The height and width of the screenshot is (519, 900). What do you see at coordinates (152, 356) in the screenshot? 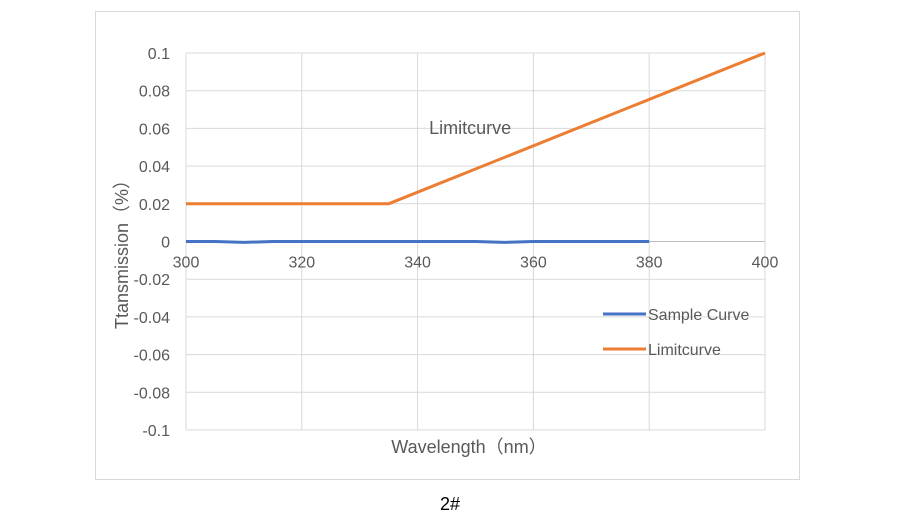
I see `y-tick-label: -0.06` at bounding box center [152, 356].